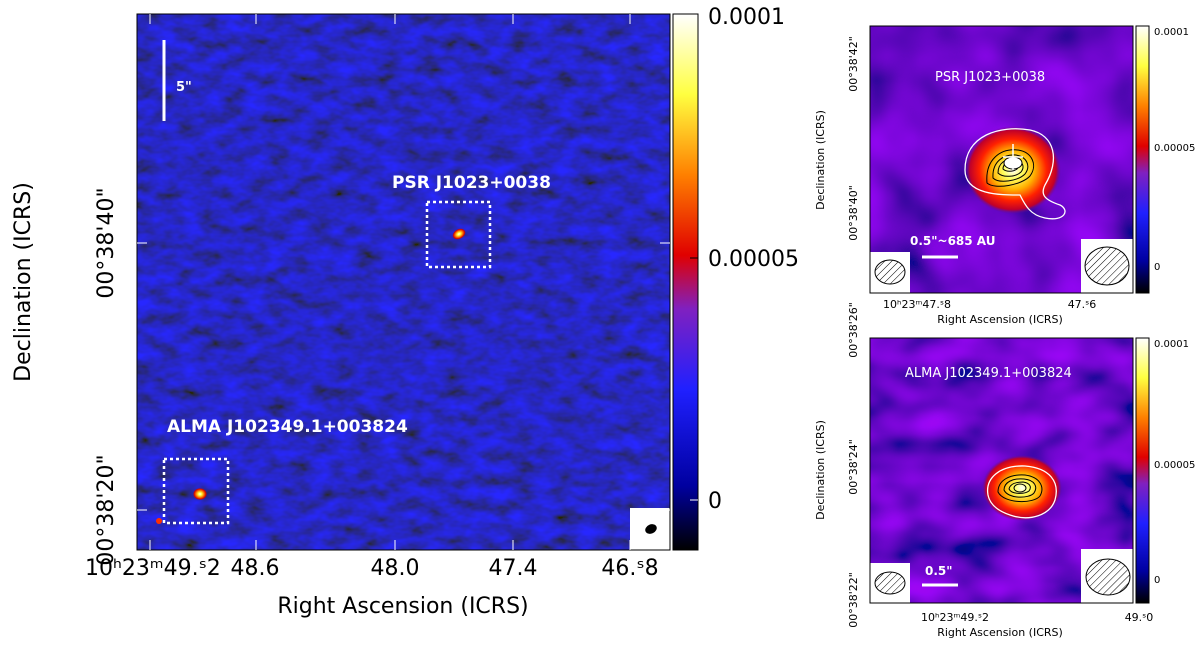 This screenshot has height=646, width=1200. Describe the element at coordinates (1082, 304) in the screenshot. I see `inset-top-x-tick-1: 47.ˢ6` at that location.